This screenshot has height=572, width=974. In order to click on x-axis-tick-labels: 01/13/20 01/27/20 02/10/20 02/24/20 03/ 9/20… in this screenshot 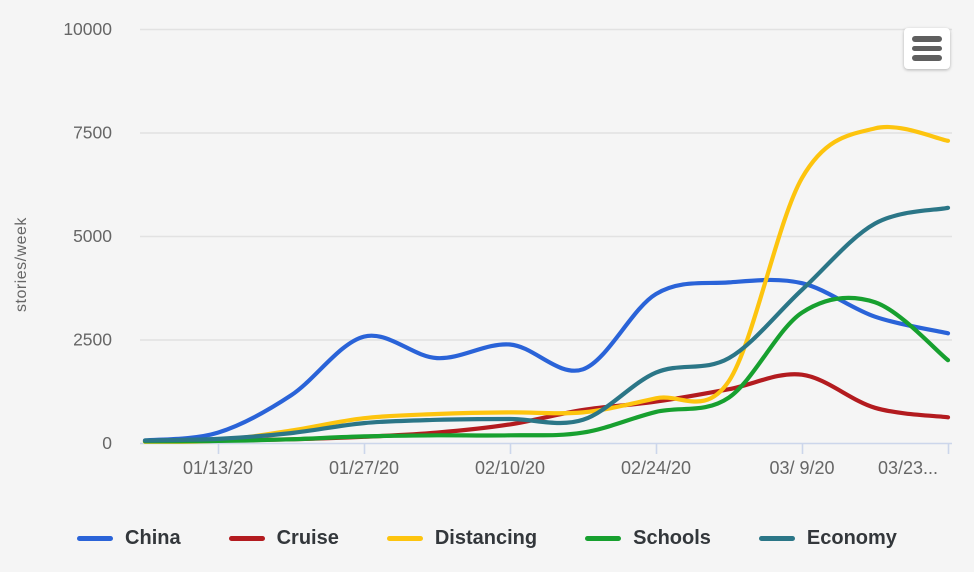, I will do `click(560, 468)`.